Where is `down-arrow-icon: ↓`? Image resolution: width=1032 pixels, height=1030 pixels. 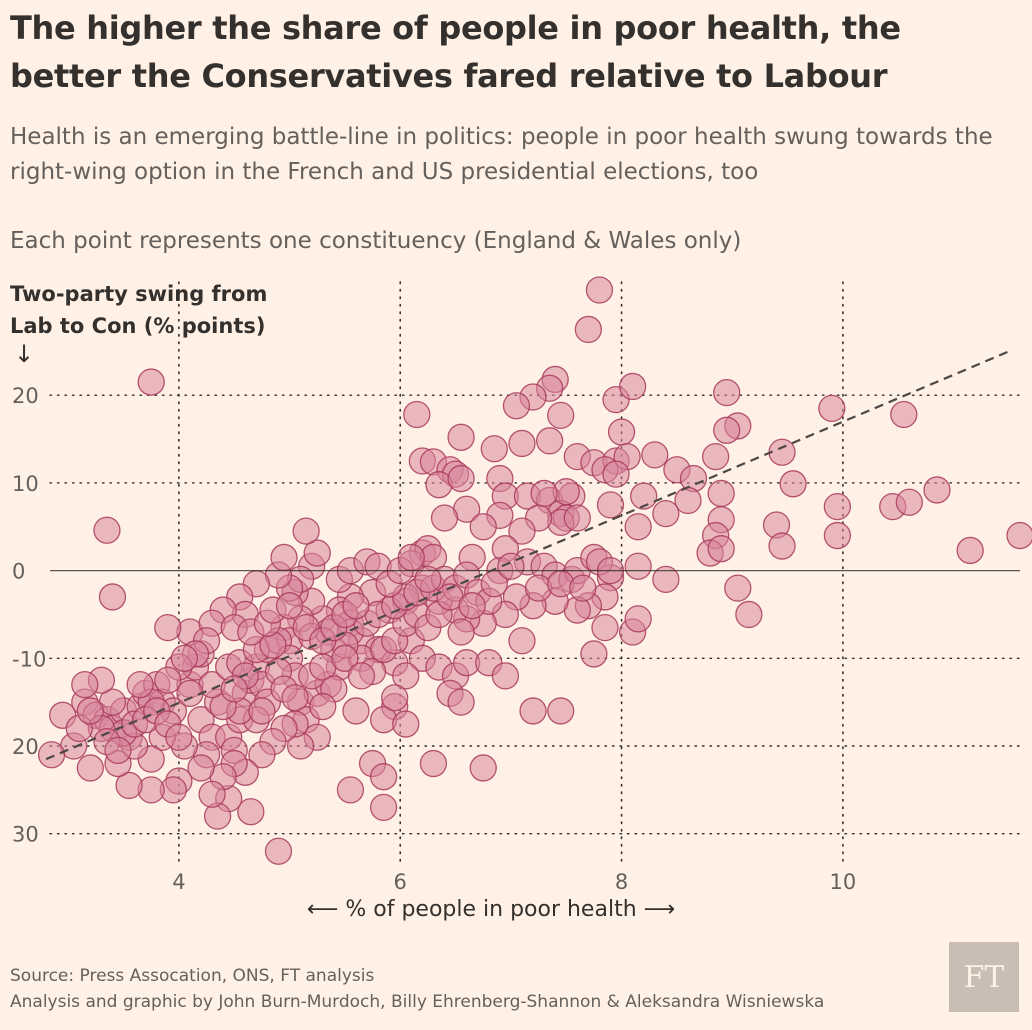
down-arrow-icon: ↓ is located at coordinates (24, 354).